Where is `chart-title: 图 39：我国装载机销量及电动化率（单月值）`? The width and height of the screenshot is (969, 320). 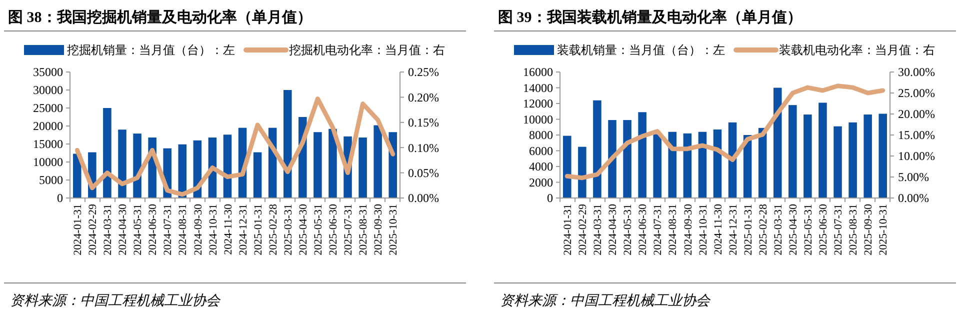
chart-title: 图 39：我国装载机销量及电动化率（单月值） is located at coordinates (650, 17).